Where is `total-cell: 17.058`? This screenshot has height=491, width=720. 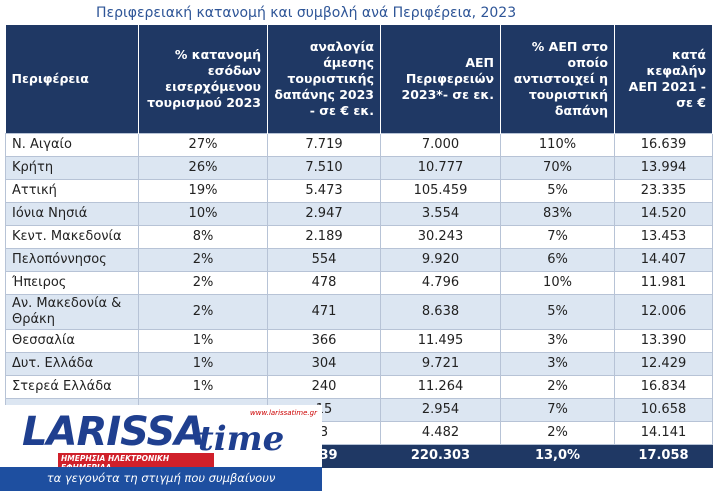 total-cell: 17.058 is located at coordinates (663, 456).